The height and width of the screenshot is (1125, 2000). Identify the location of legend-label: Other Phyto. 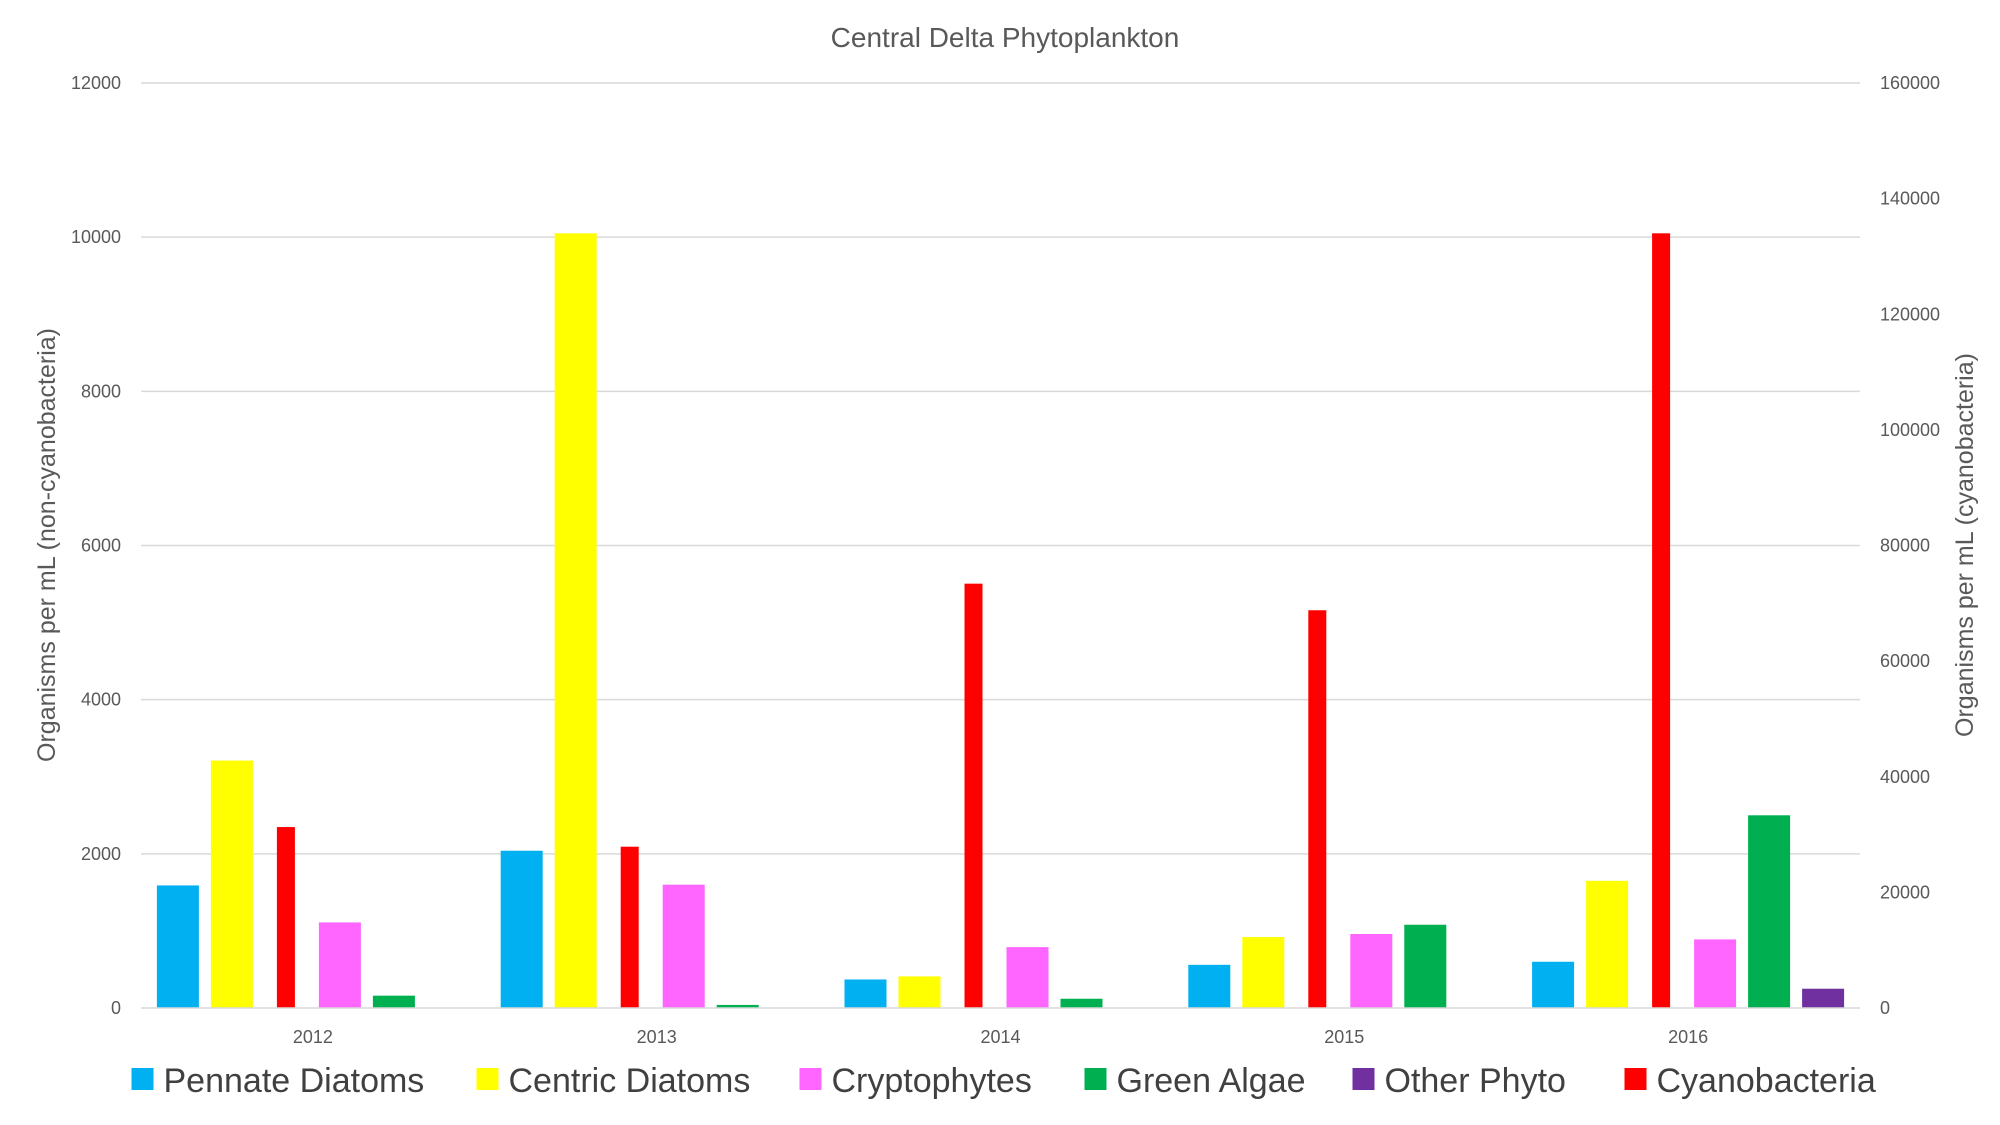
(1475, 1081).